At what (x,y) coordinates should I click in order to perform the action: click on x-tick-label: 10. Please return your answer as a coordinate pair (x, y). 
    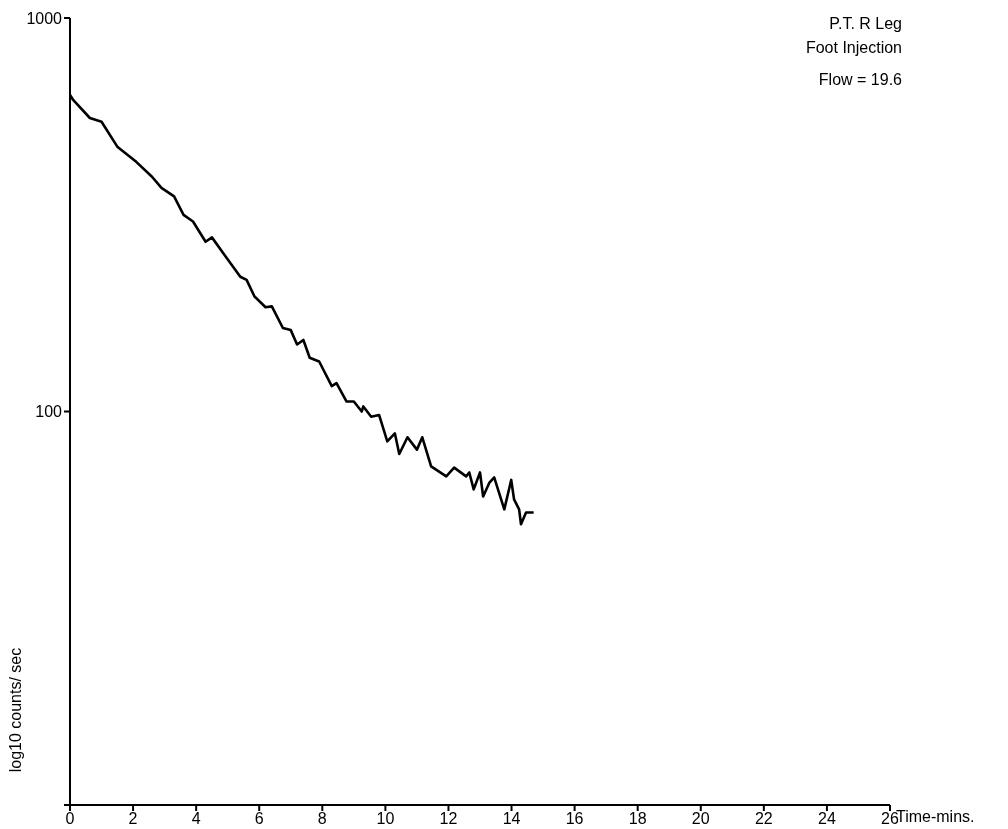
    Looking at the image, I should click on (385, 819).